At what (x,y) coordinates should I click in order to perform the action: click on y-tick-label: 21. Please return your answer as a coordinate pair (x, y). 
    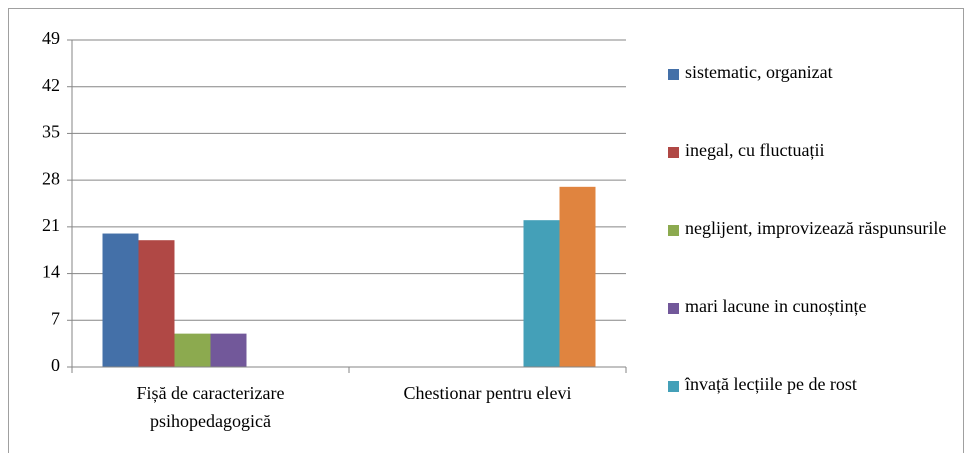
    Looking at the image, I should click on (51, 225).